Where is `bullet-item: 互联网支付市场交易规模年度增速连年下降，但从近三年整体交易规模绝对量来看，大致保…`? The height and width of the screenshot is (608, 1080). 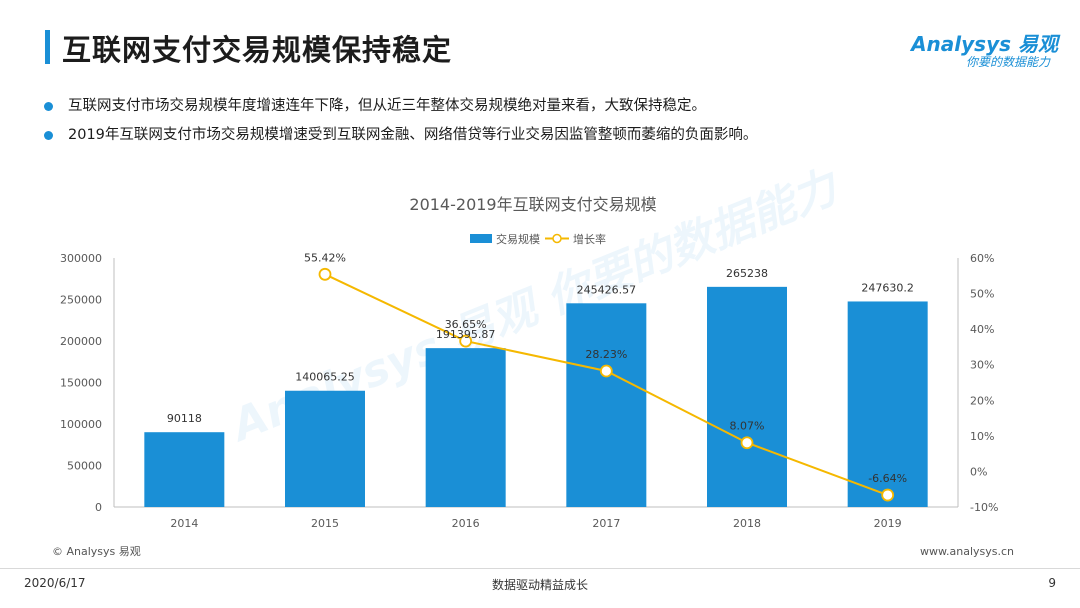 bullet-item: 互联网支付市场交易规模年度增速连年下降，但从近三年整体交易规模绝对量来看，大致保… is located at coordinates (540, 106).